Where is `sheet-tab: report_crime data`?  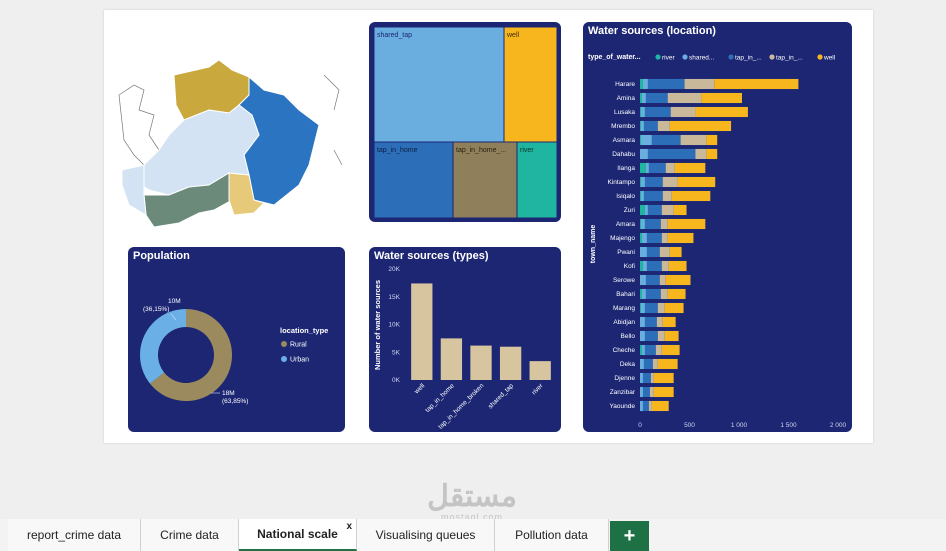 sheet-tab: report_crime data is located at coordinates (74, 535).